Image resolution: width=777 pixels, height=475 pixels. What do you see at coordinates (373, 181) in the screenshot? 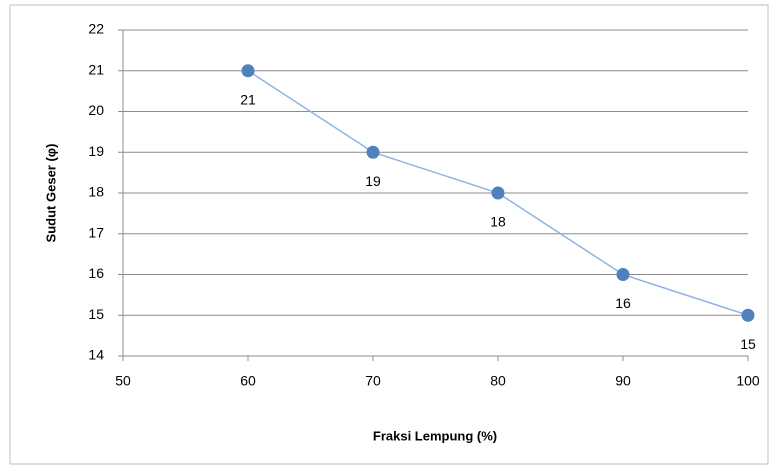
I see `data-label: 19` at bounding box center [373, 181].